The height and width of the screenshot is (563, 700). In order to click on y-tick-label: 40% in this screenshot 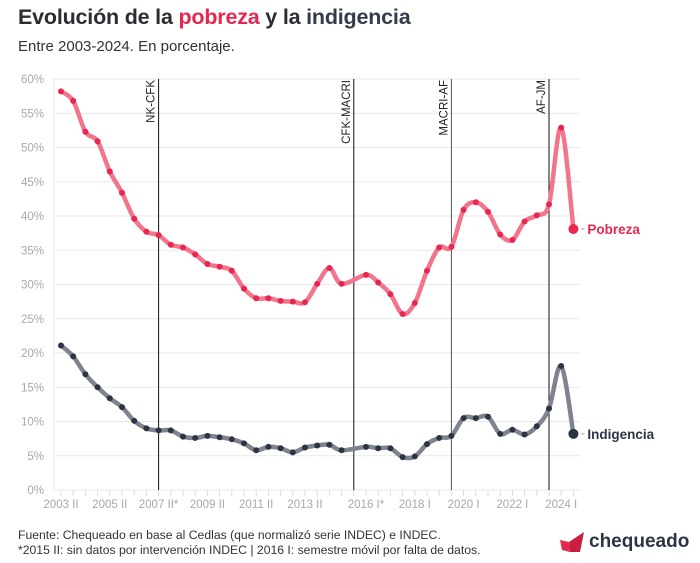, I will do `click(32, 217)`.